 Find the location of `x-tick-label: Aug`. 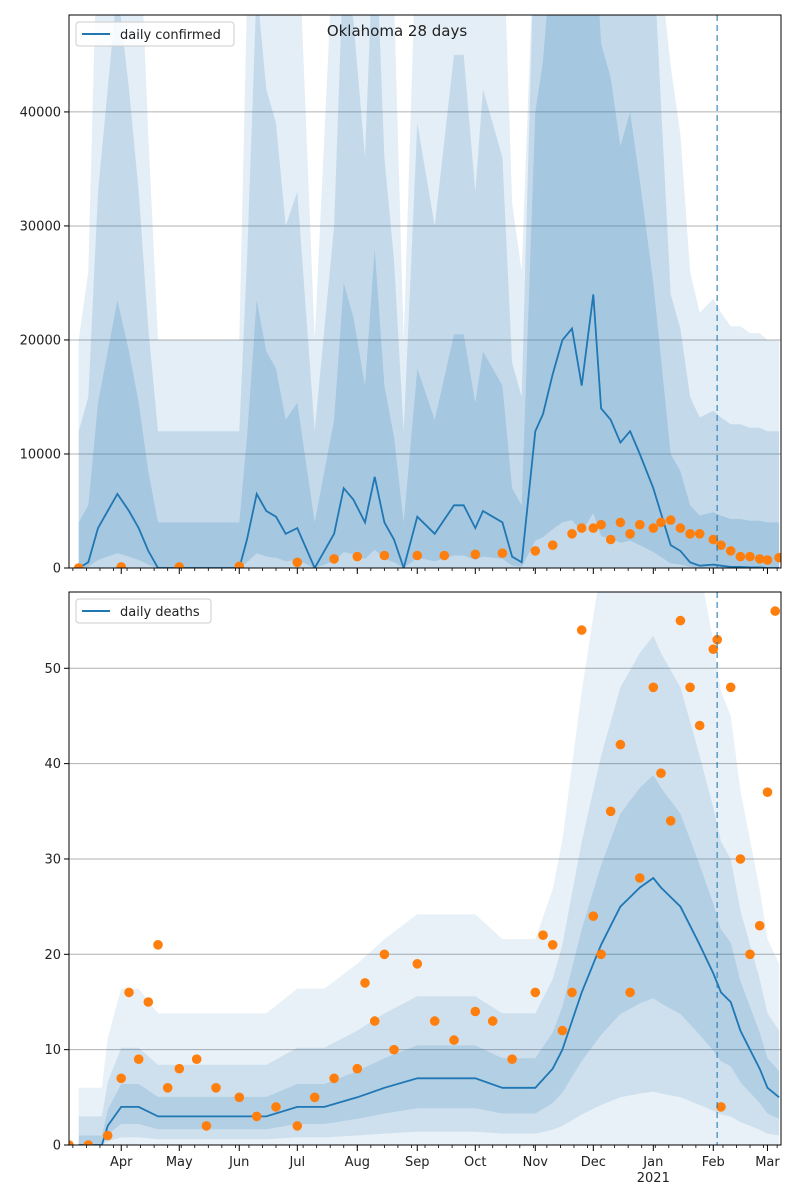

x-tick-label: Aug is located at coordinates (357, 1162).